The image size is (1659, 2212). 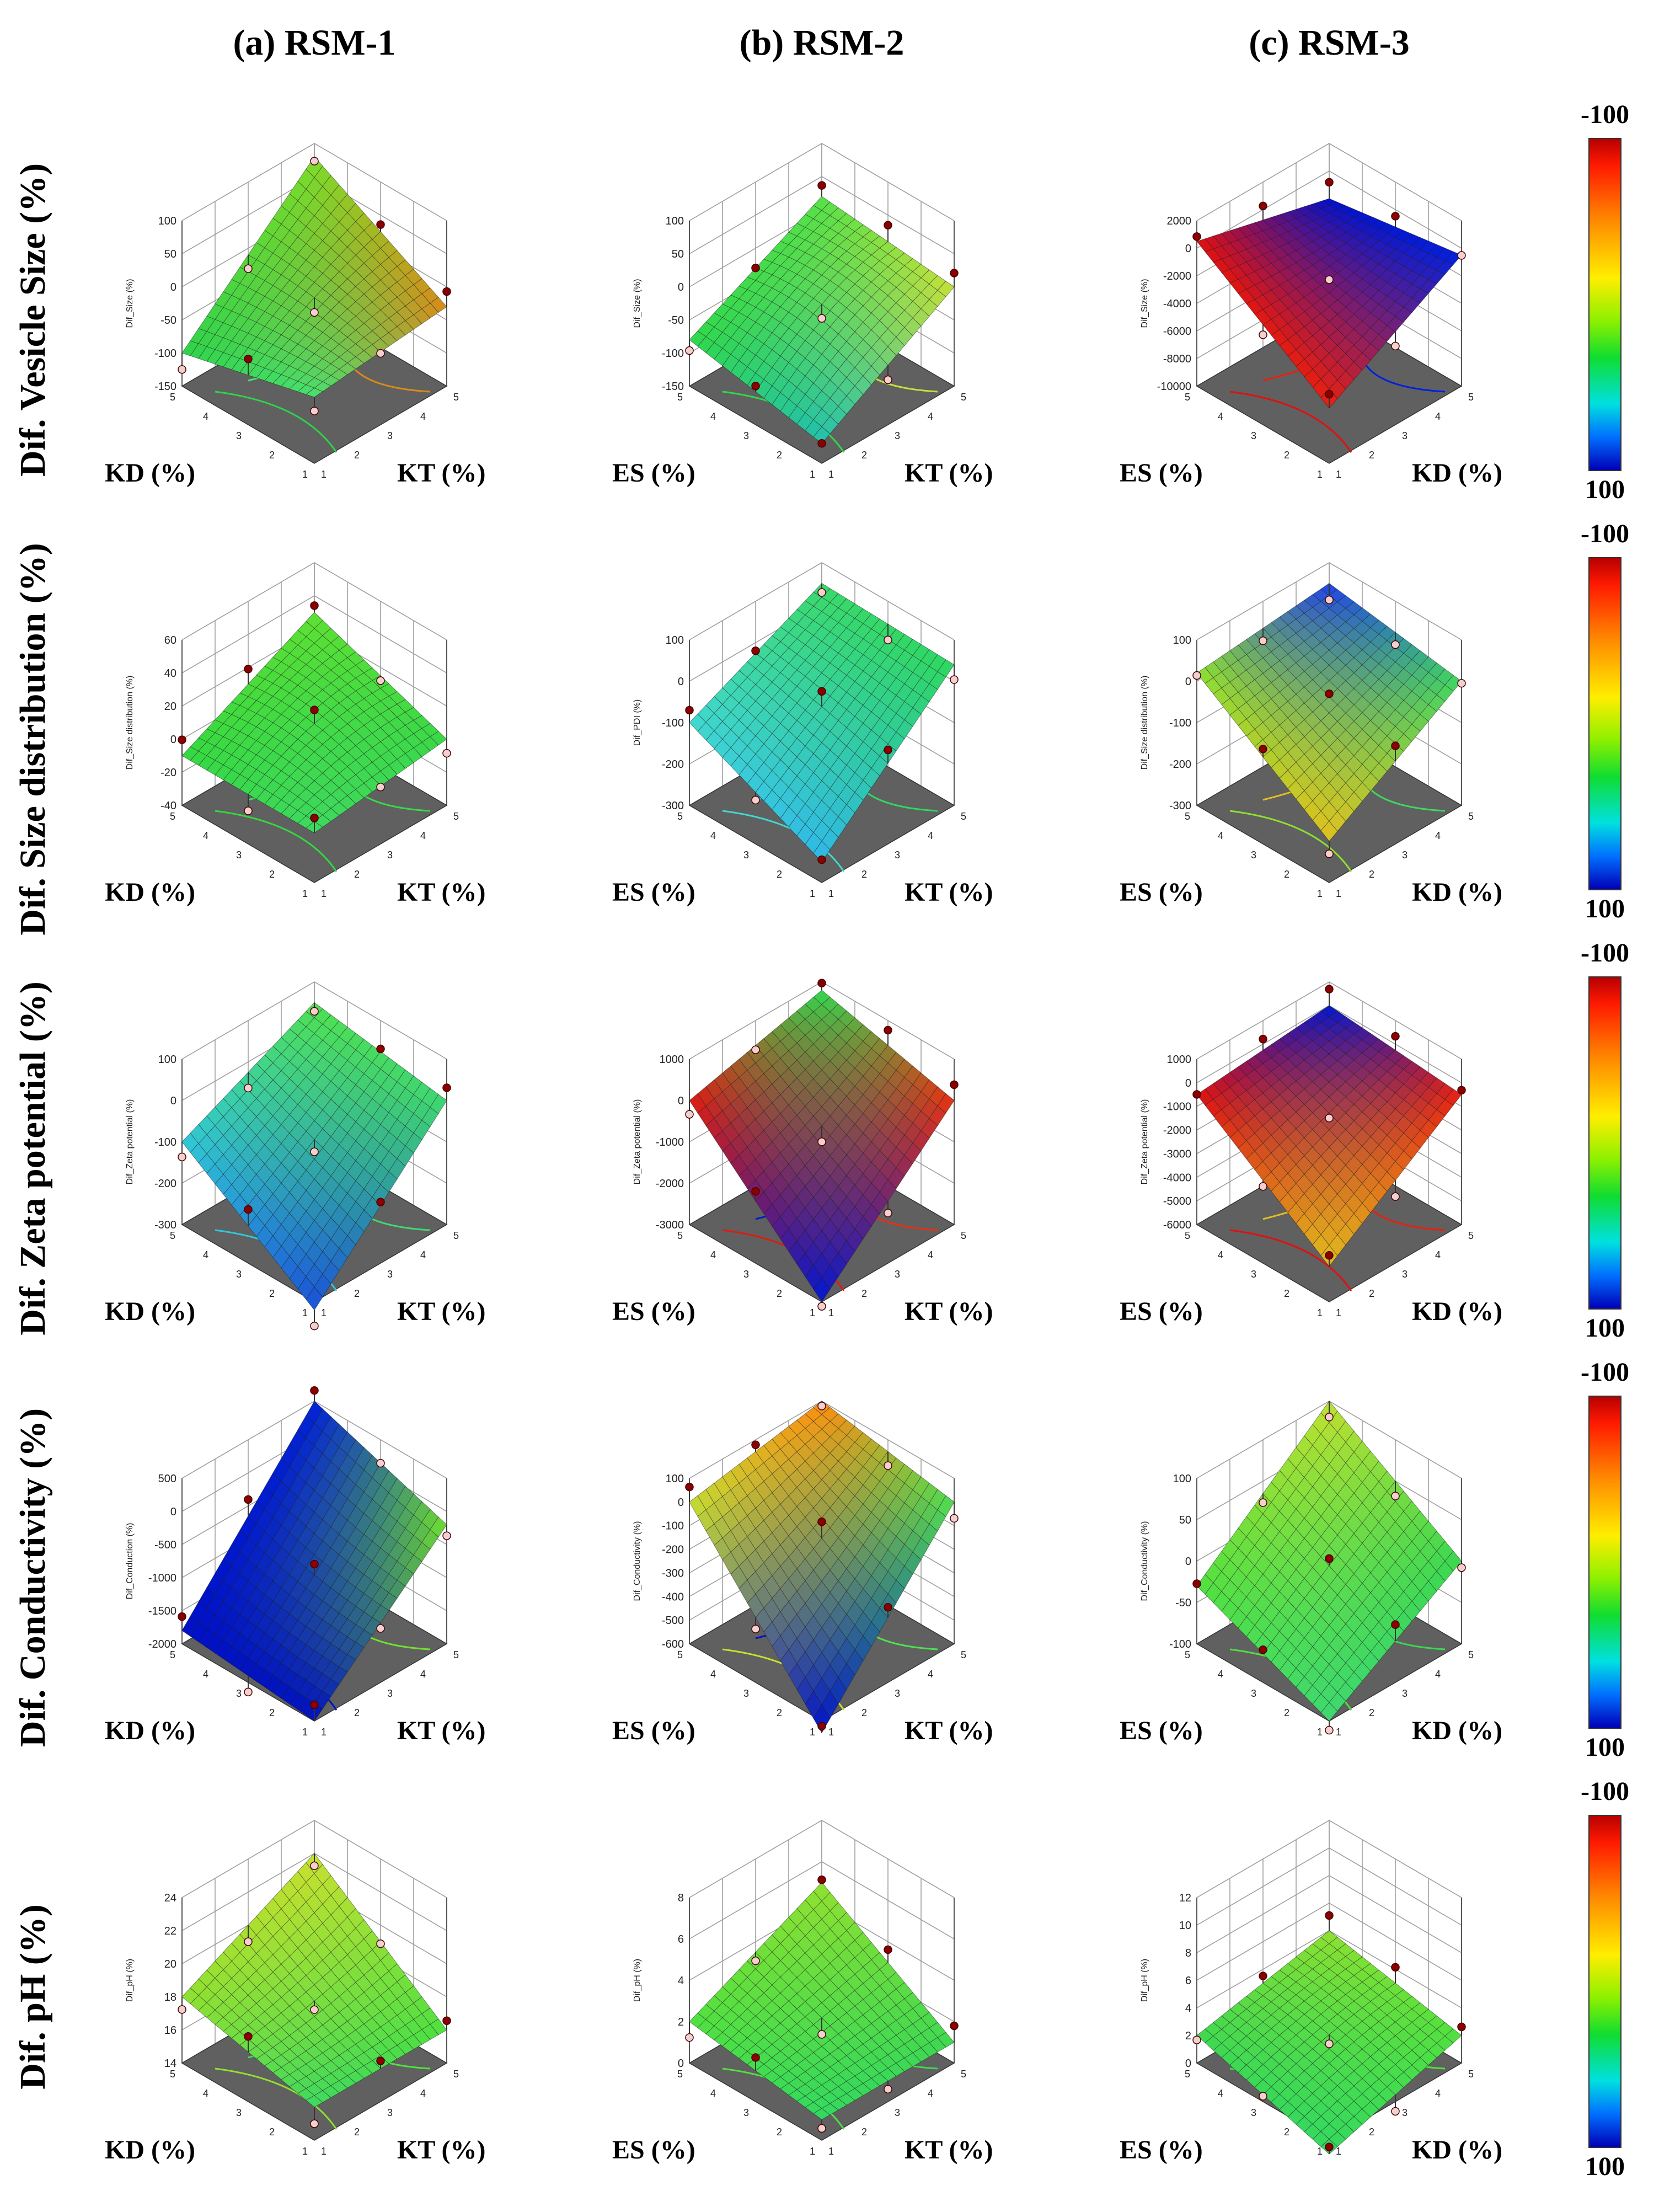 I want to click on row-label-text: Dif. pH (%), so click(x=33, y=1997).